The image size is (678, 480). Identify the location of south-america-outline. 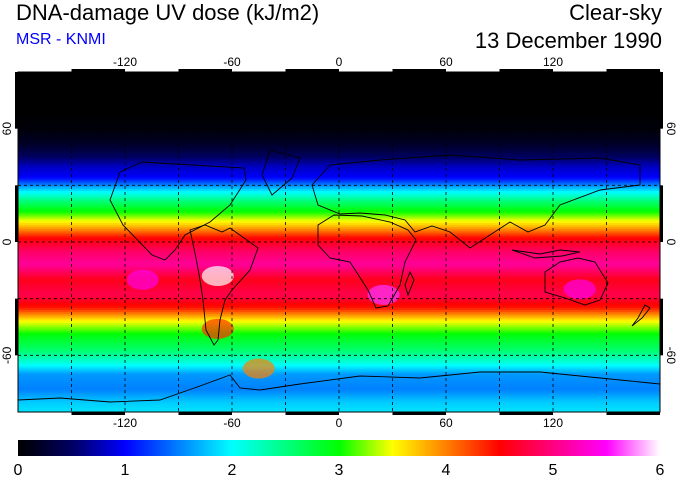
(224, 285).